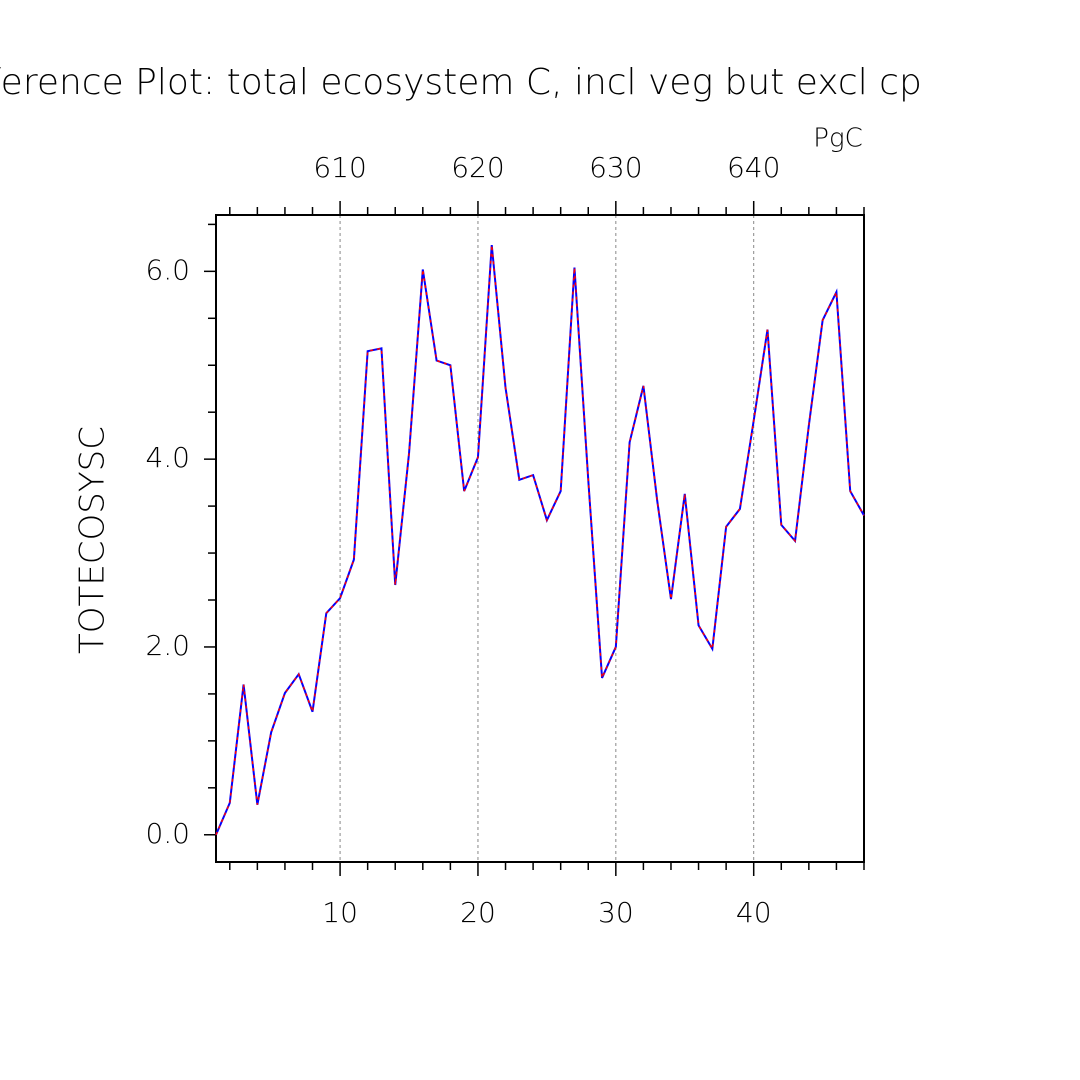  I want to click on x2-tick-label: 640, so click(753, 167).